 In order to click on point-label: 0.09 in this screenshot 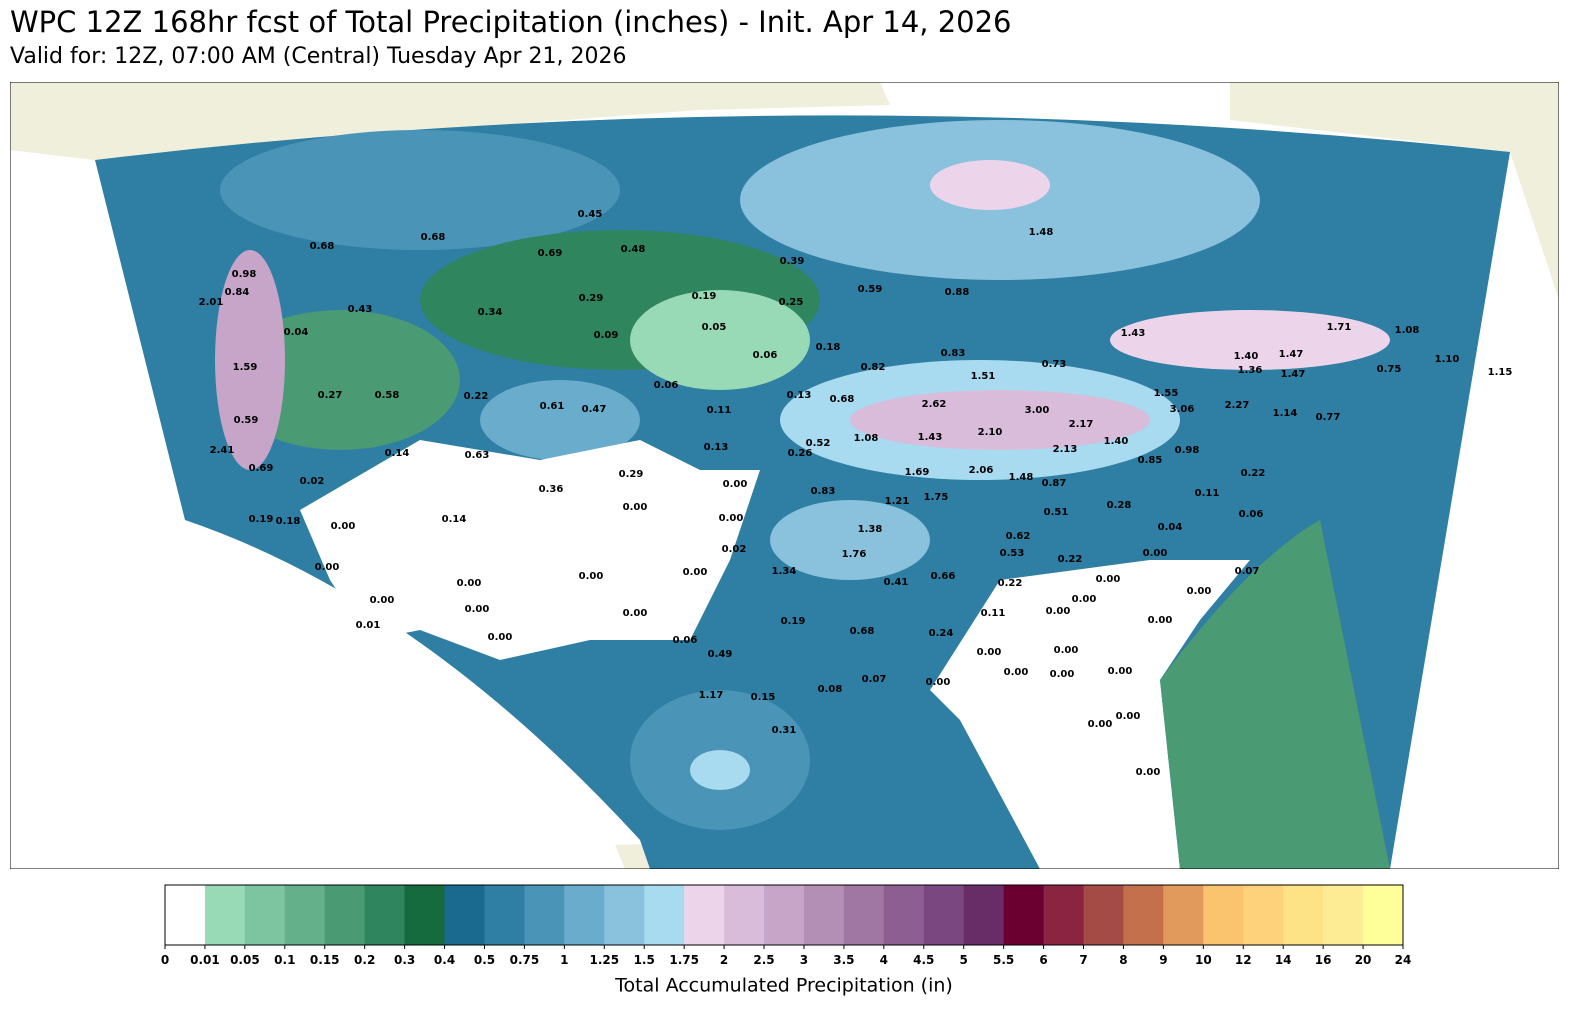, I will do `click(606, 335)`.